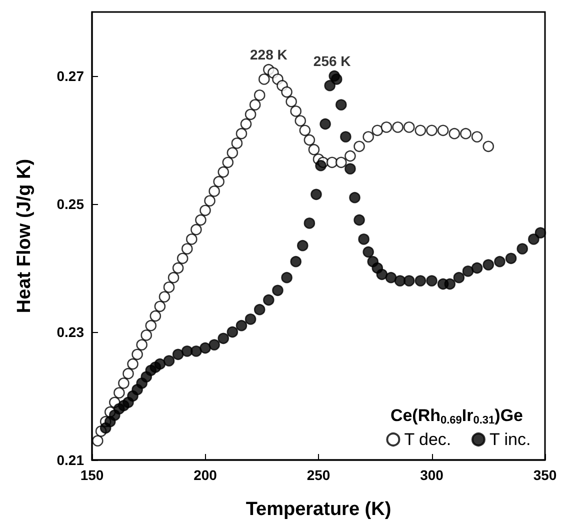 The width and height of the screenshot is (564, 529). I want to click on x-axis-title: Temperature (K), so click(319, 509).